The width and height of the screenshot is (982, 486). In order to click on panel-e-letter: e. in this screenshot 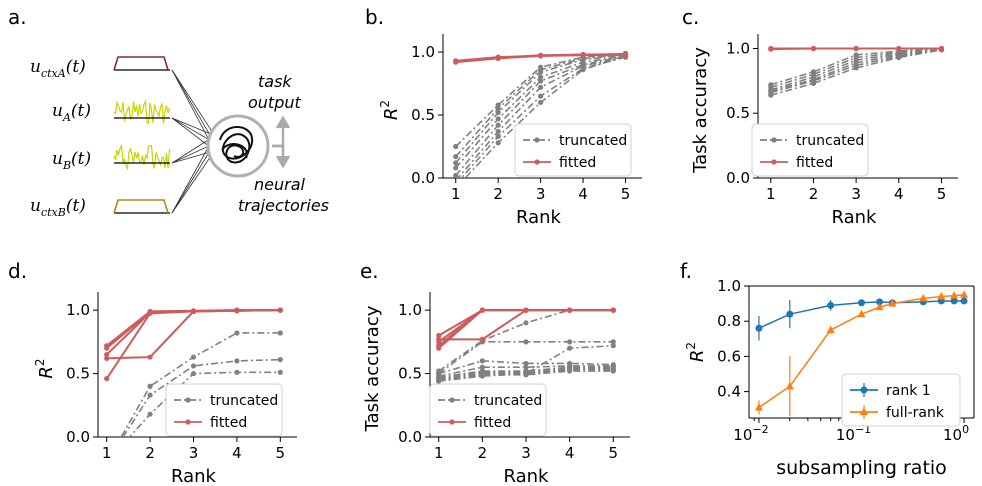, I will do `click(369, 271)`.